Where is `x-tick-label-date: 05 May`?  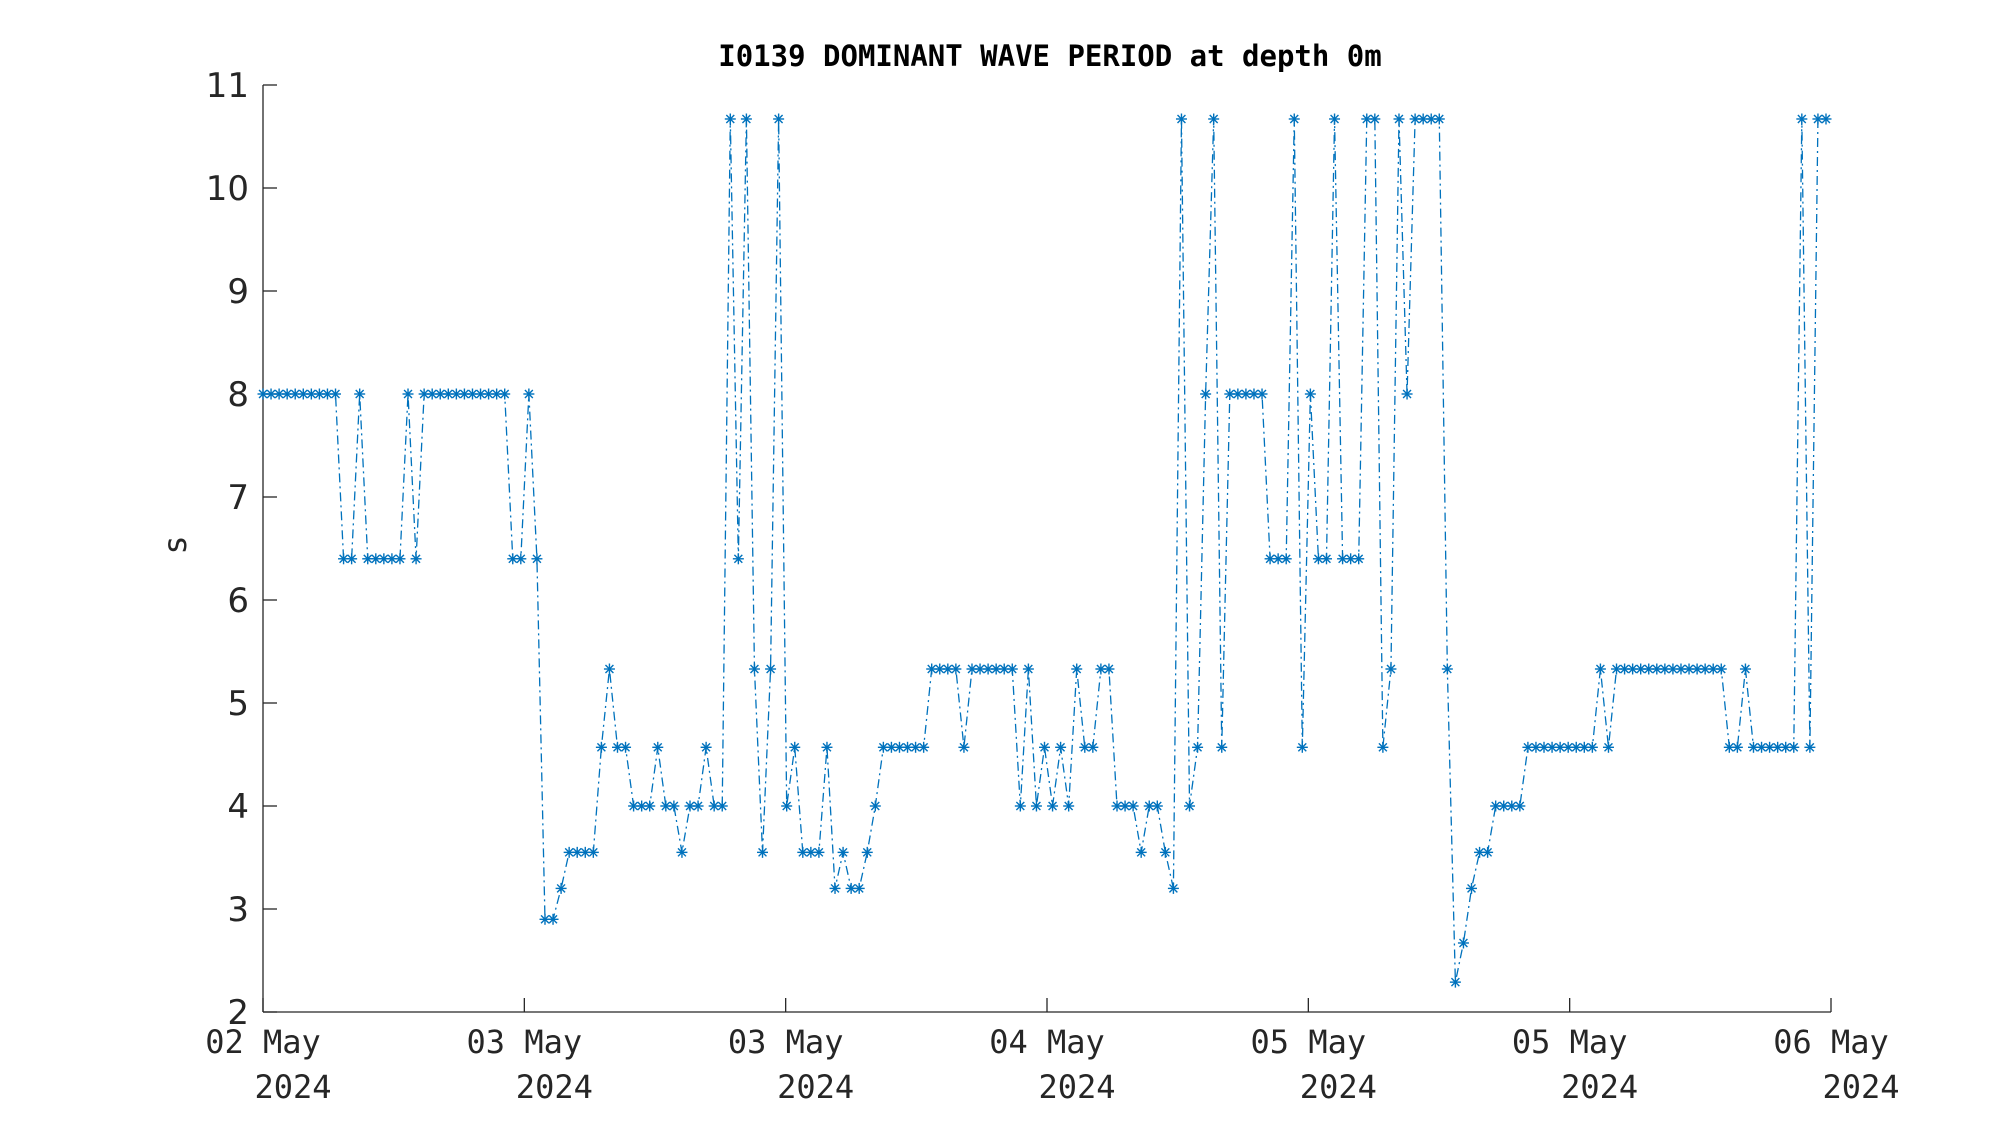
x-tick-label-date: 05 May is located at coordinates (1570, 1042).